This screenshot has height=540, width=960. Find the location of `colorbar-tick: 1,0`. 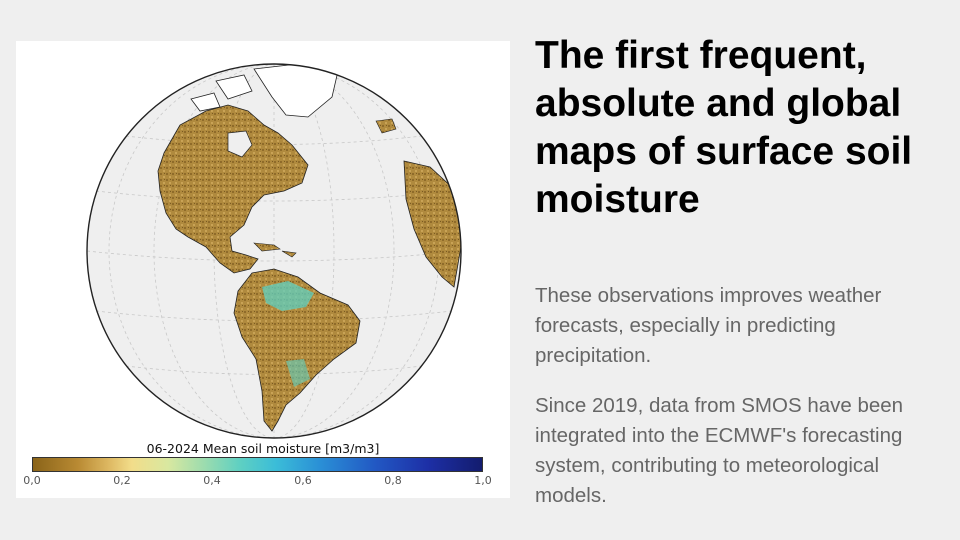

colorbar-tick: 1,0 is located at coordinates (483, 480).